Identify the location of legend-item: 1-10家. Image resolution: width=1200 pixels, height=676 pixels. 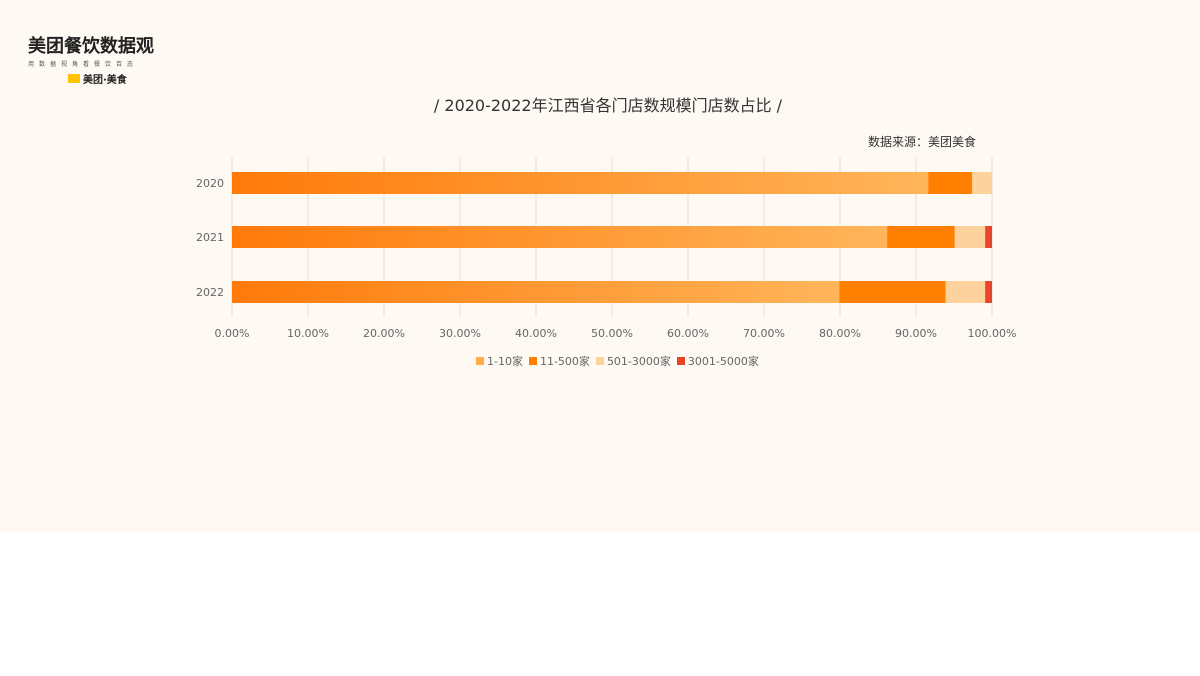
(499, 361).